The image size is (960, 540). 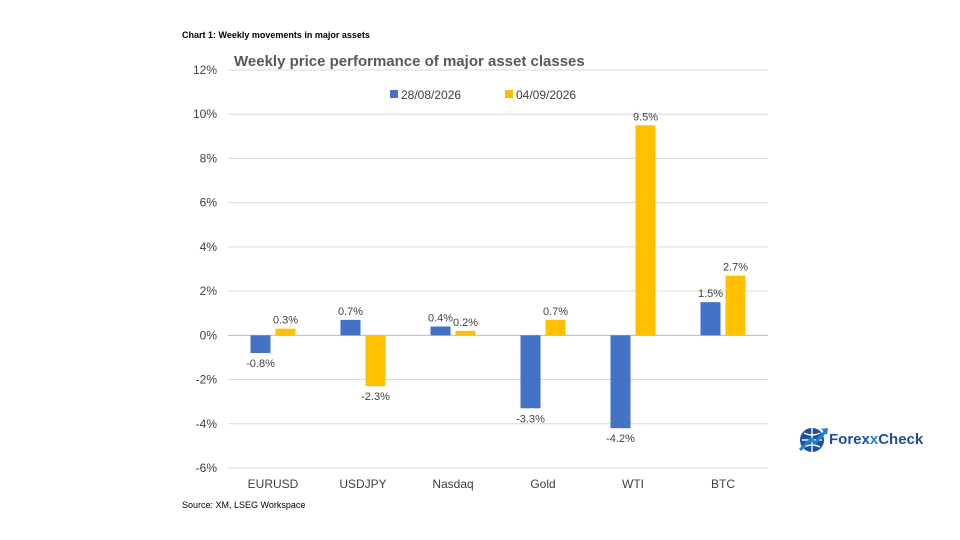 I want to click on data-label: 2.7%, so click(x=735, y=268).